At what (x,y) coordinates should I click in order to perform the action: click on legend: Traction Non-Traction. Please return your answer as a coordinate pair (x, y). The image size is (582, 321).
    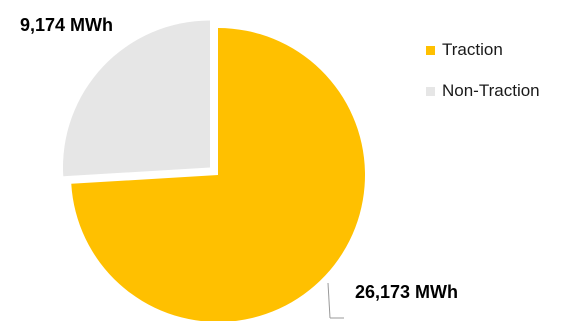
    Looking at the image, I should click on (483, 81).